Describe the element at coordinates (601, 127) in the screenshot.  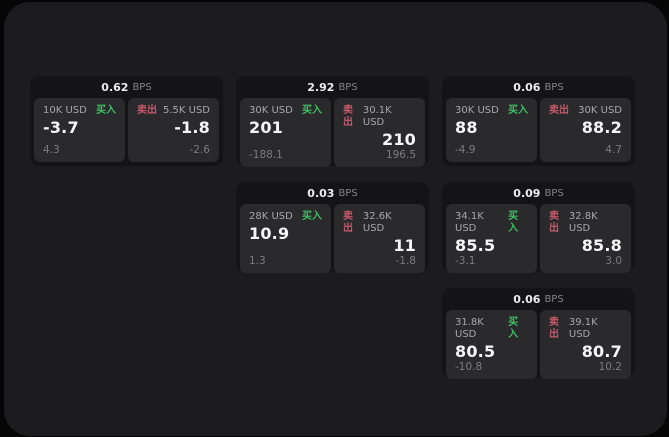
I see `sell-price: 88.2` at that location.